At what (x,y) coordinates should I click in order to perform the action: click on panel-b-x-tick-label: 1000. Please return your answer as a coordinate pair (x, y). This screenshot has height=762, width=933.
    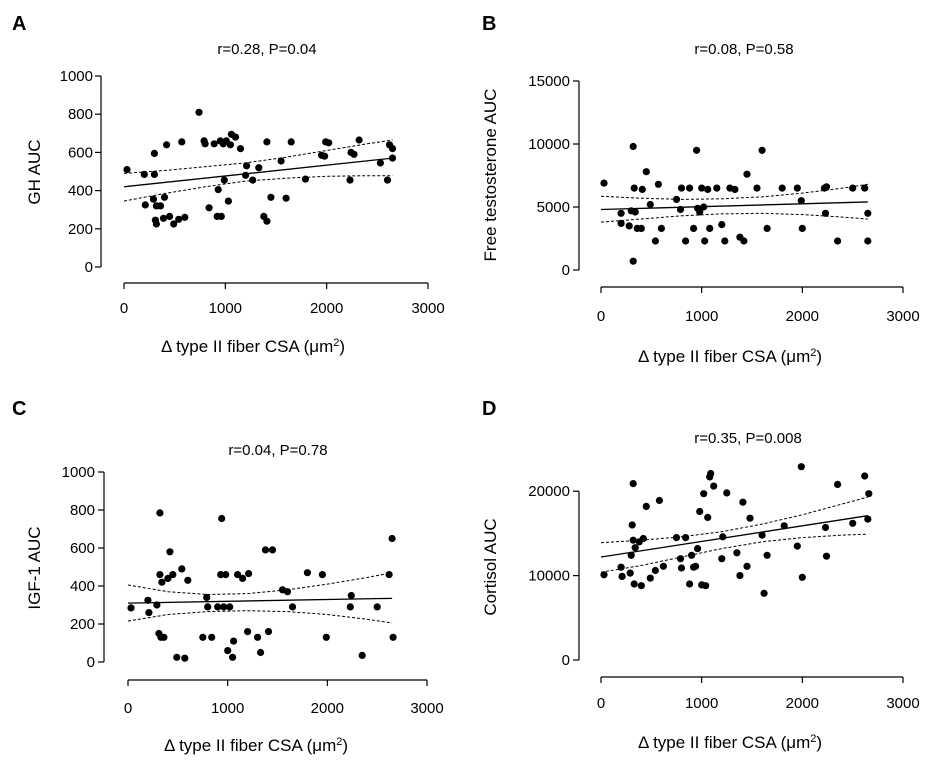
    Looking at the image, I should click on (701, 316).